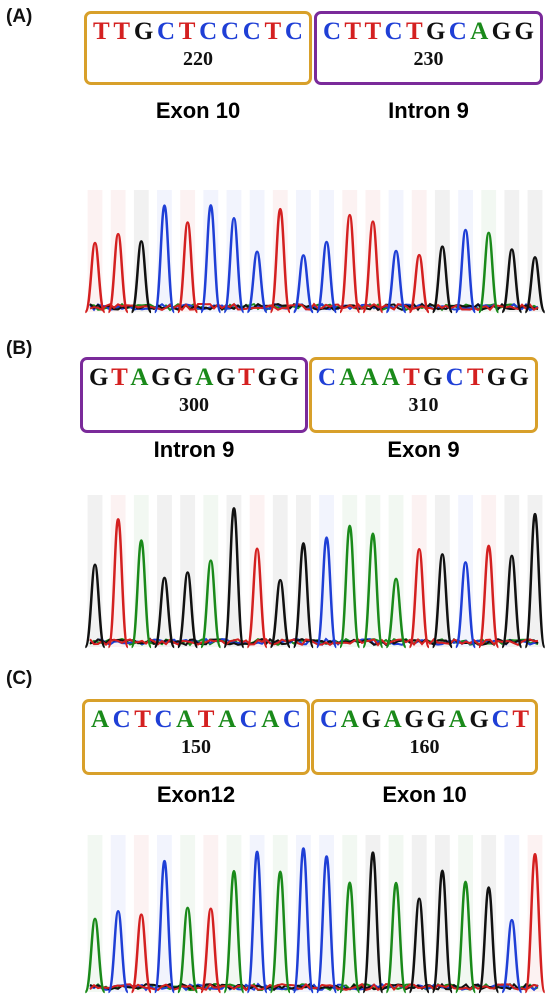  Describe the element at coordinates (424, 794) in the screenshot. I see `region-label: Exon 10` at that location.